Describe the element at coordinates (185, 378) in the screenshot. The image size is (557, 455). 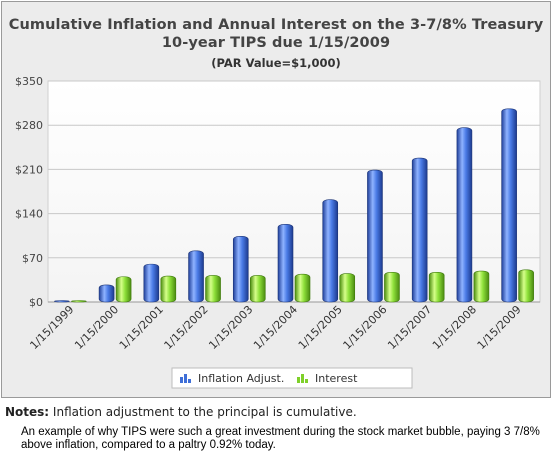
I see `legend-icon-inflation` at that location.